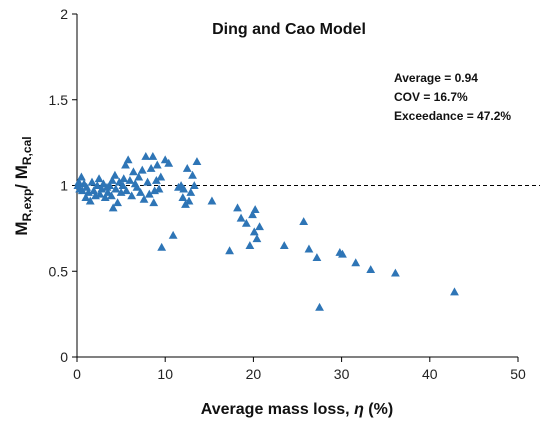 The height and width of the screenshot is (422, 550). Describe the element at coordinates (59, 100) in the screenshot. I see `y-tick-label: 1.5` at that location.